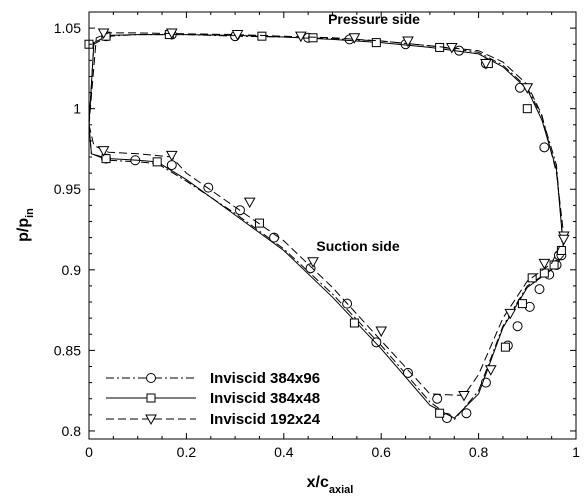 The image size is (588, 502). Describe the element at coordinates (187, 452) in the screenshot. I see `x-tick-label: 0.2` at that location.